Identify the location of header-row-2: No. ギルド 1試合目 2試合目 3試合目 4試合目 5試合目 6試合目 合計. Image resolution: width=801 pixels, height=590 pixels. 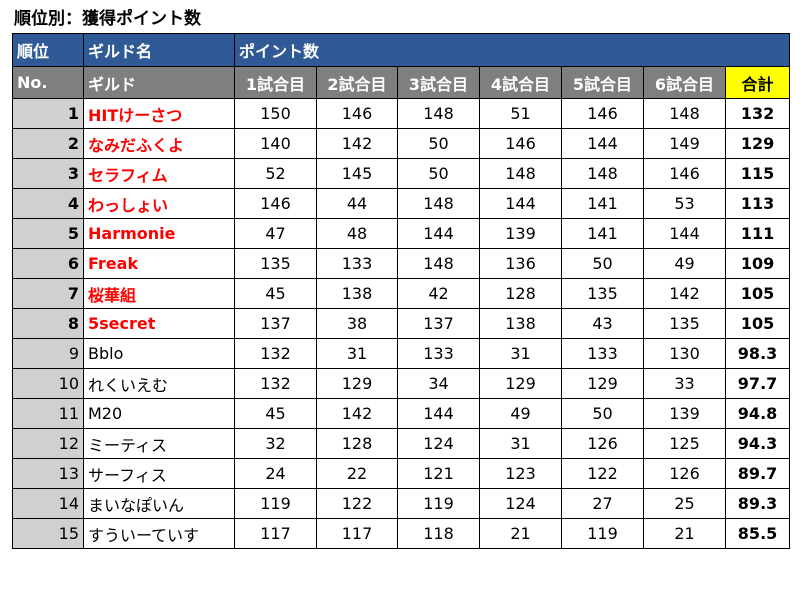
(401, 82).